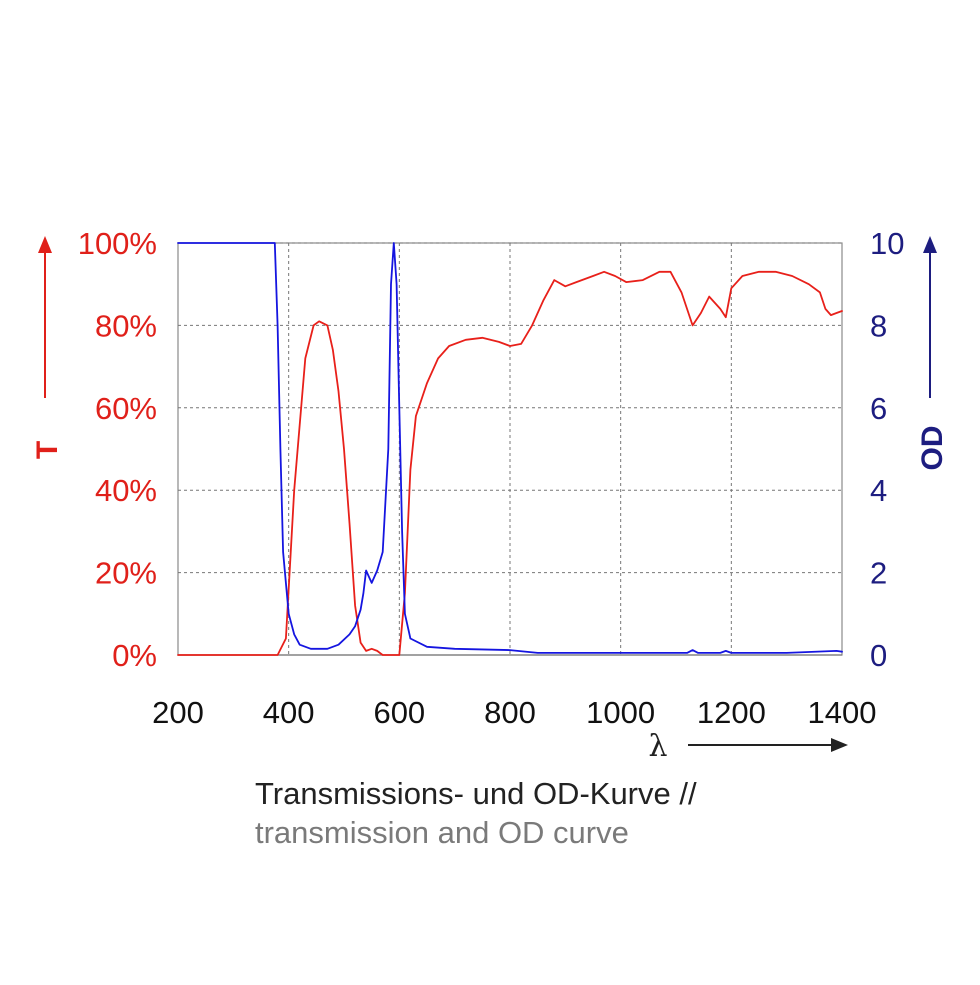 This screenshot has width=980, height=985. What do you see at coordinates (126, 408) in the screenshot?
I see `left-y-tick-label: 60%` at bounding box center [126, 408].